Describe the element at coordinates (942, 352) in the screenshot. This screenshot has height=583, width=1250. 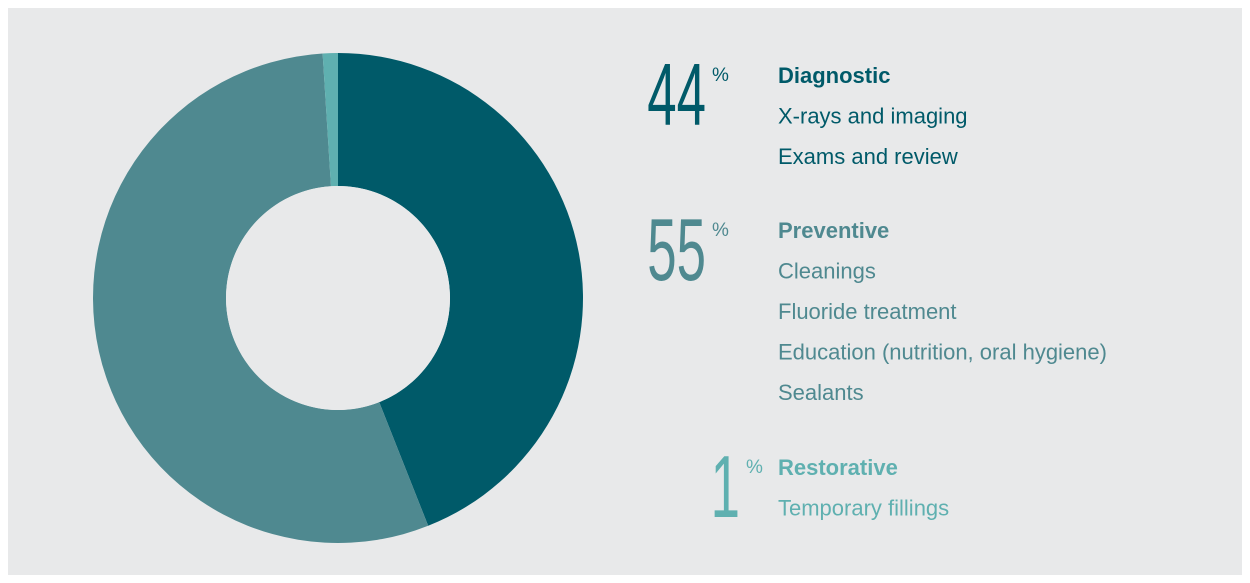
I see `category-item: Education (nutrition, oral hygiene)` at that location.